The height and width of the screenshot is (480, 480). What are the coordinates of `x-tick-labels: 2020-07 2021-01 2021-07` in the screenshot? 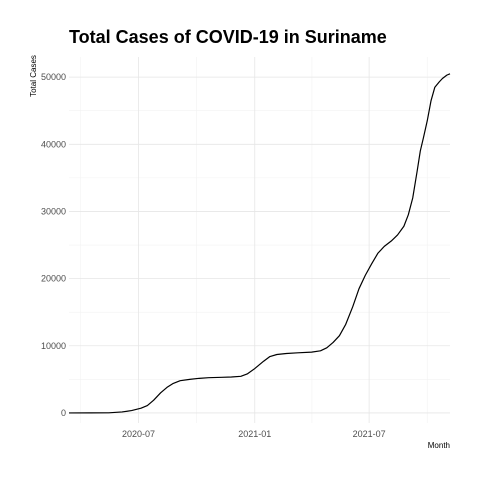 It's located at (254, 434).